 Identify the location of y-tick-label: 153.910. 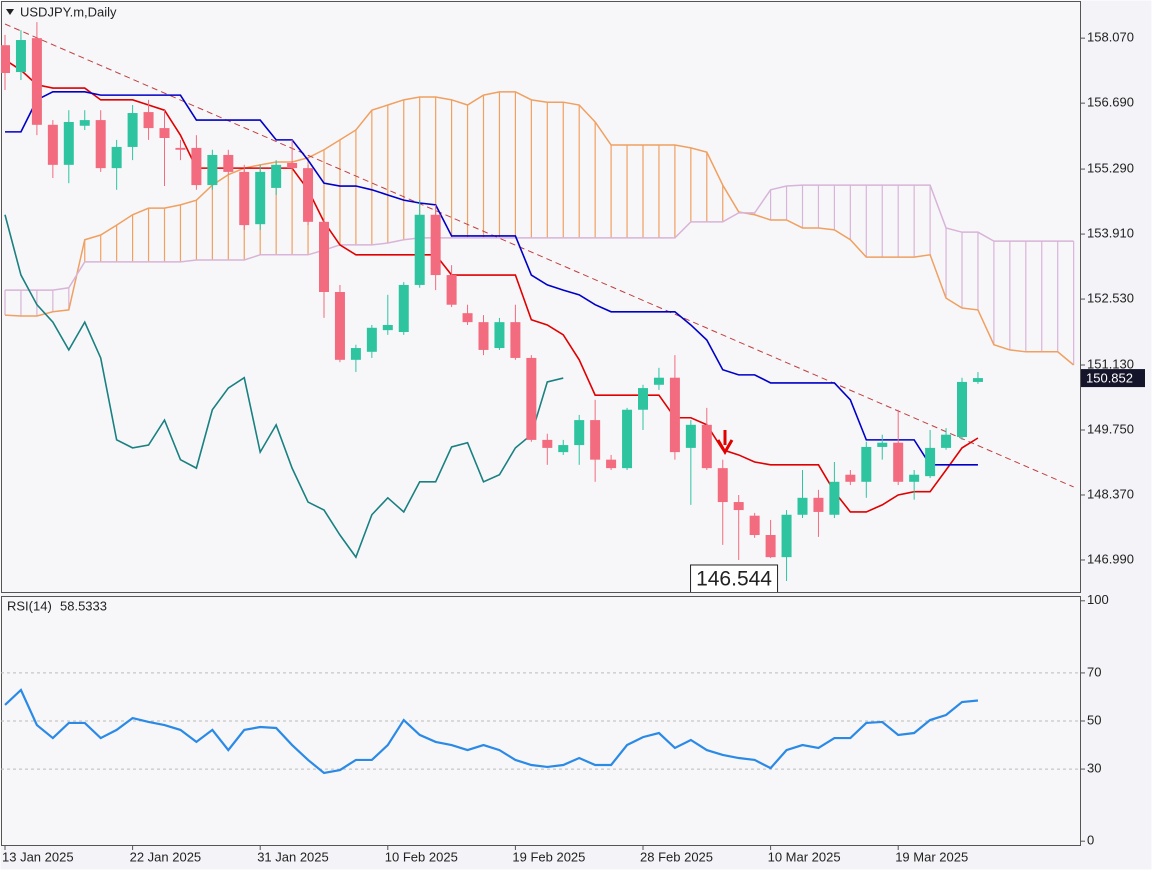
(1110, 233).